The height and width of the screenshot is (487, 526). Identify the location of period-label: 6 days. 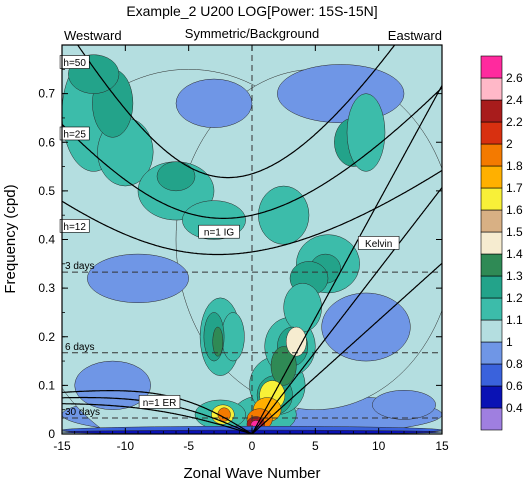
(79, 347).